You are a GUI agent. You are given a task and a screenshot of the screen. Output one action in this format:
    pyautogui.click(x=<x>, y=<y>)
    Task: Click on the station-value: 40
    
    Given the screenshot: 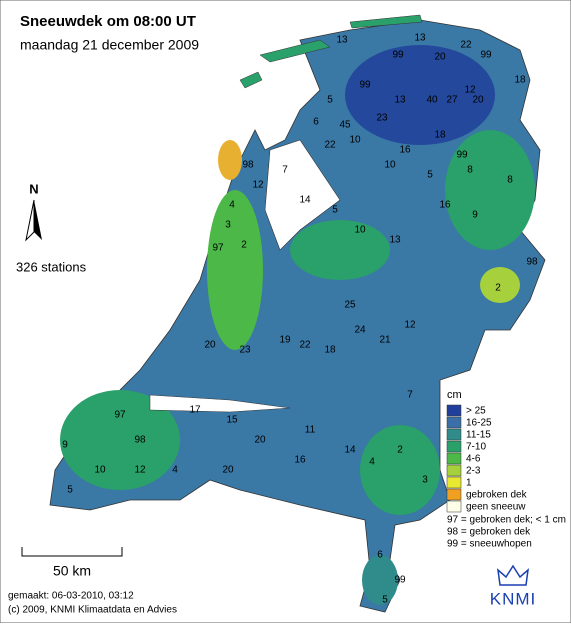 What is the action you would take?
    pyautogui.click(x=432, y=100)
    